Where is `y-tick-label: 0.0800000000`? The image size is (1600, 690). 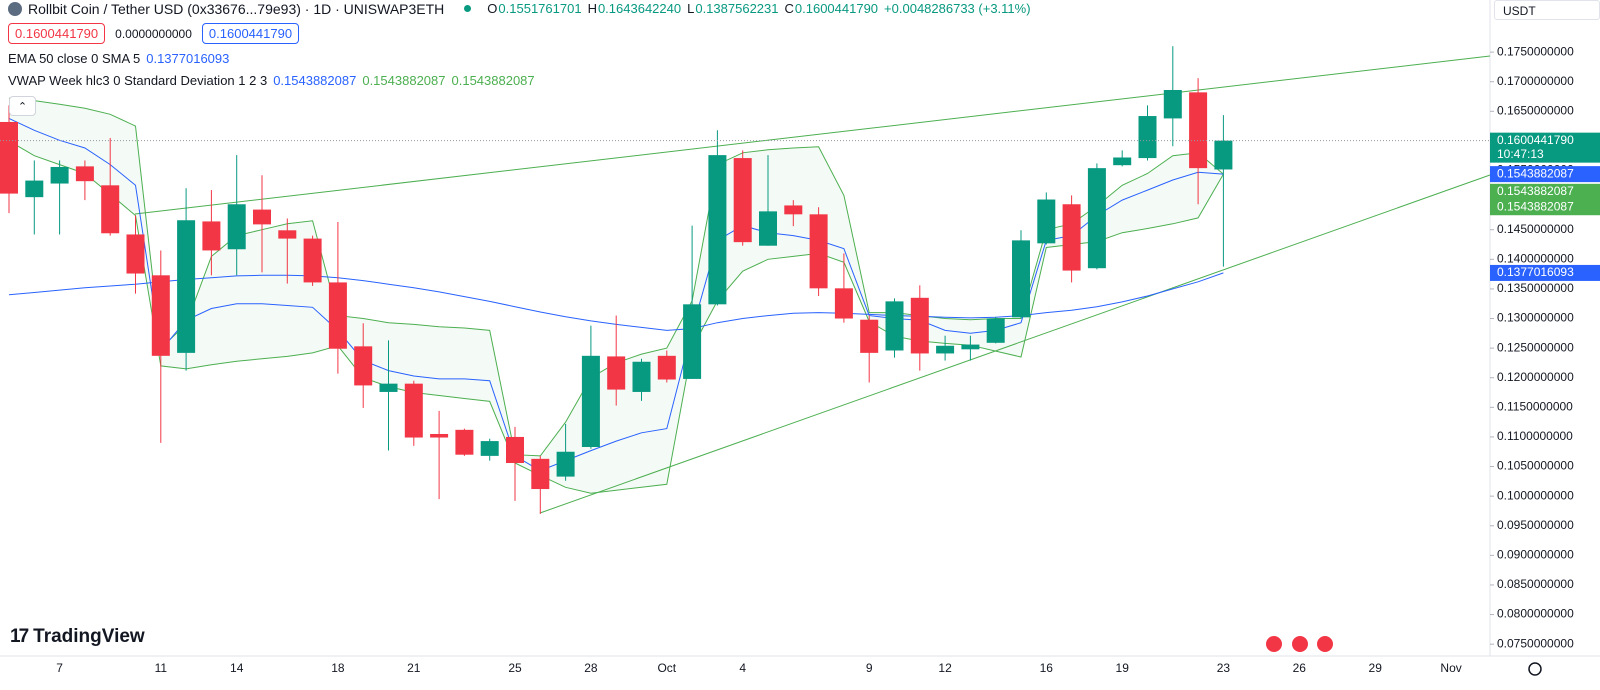 y-tick-label: 0.0800000000 is located at coordinates (1535, 614).